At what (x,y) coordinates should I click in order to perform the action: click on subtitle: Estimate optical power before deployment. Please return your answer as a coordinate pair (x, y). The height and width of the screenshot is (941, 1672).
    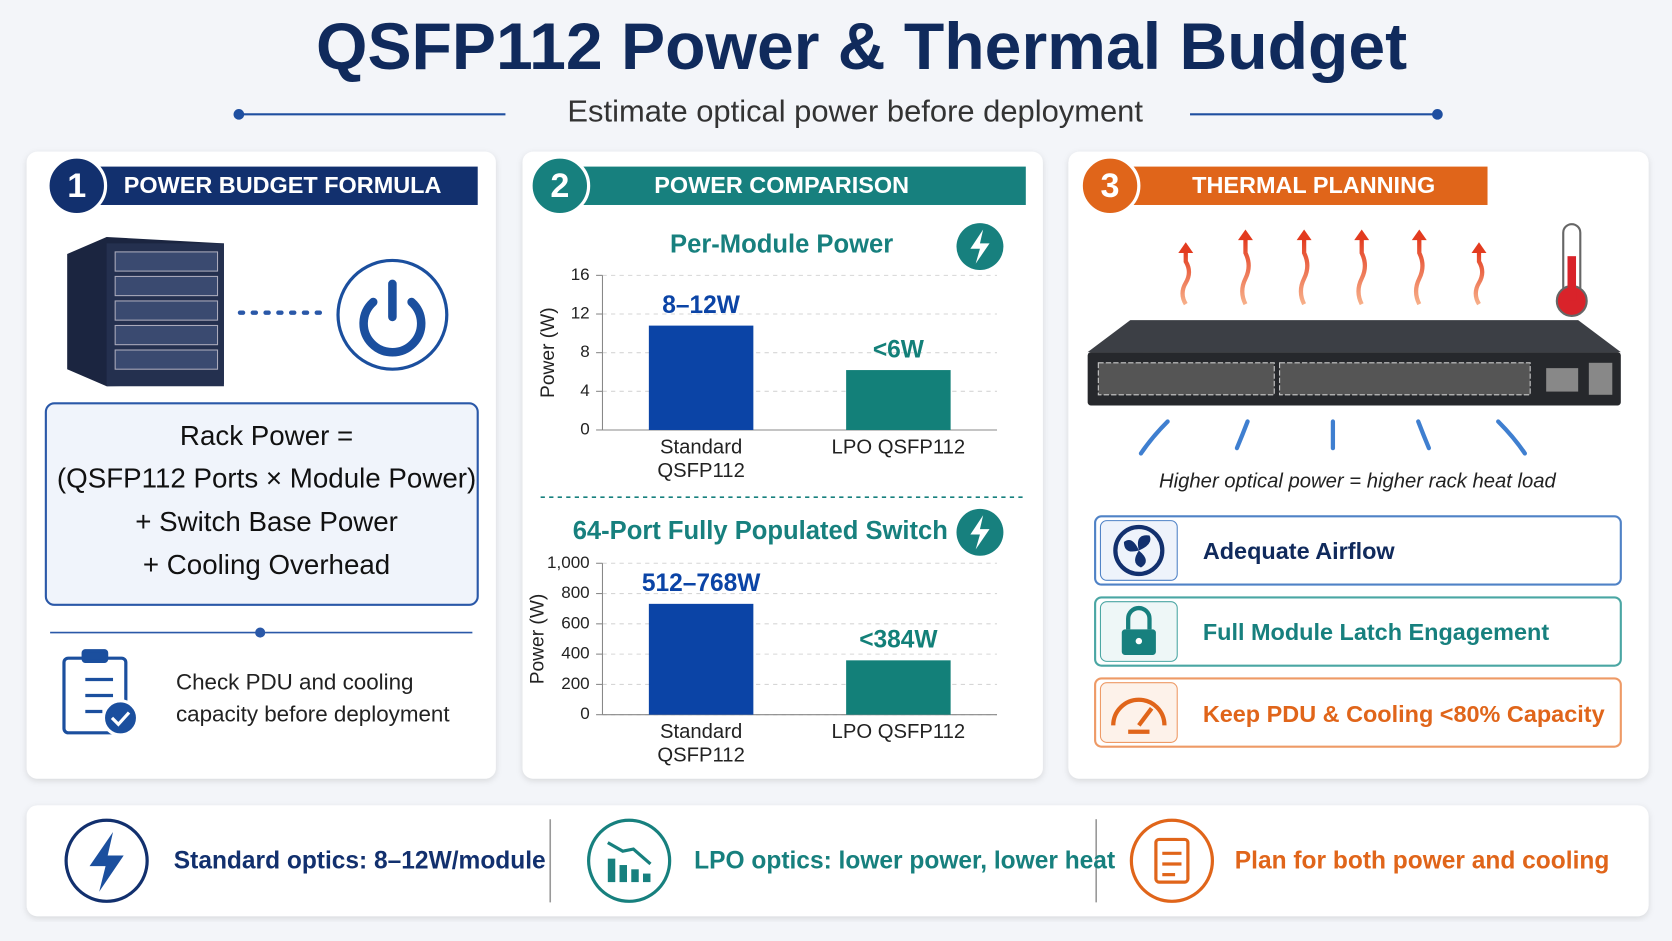
    Looking at the image, I should click on (855, 110).